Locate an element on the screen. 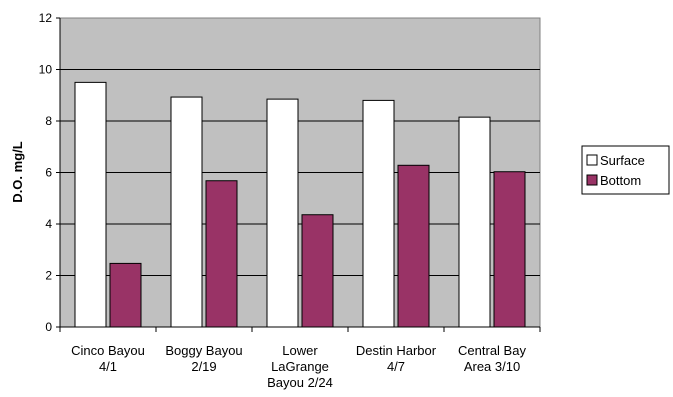 The height and width of the screenshot is (397, 673). x-category-label: Central Bay is located at coordinates (492, 350).